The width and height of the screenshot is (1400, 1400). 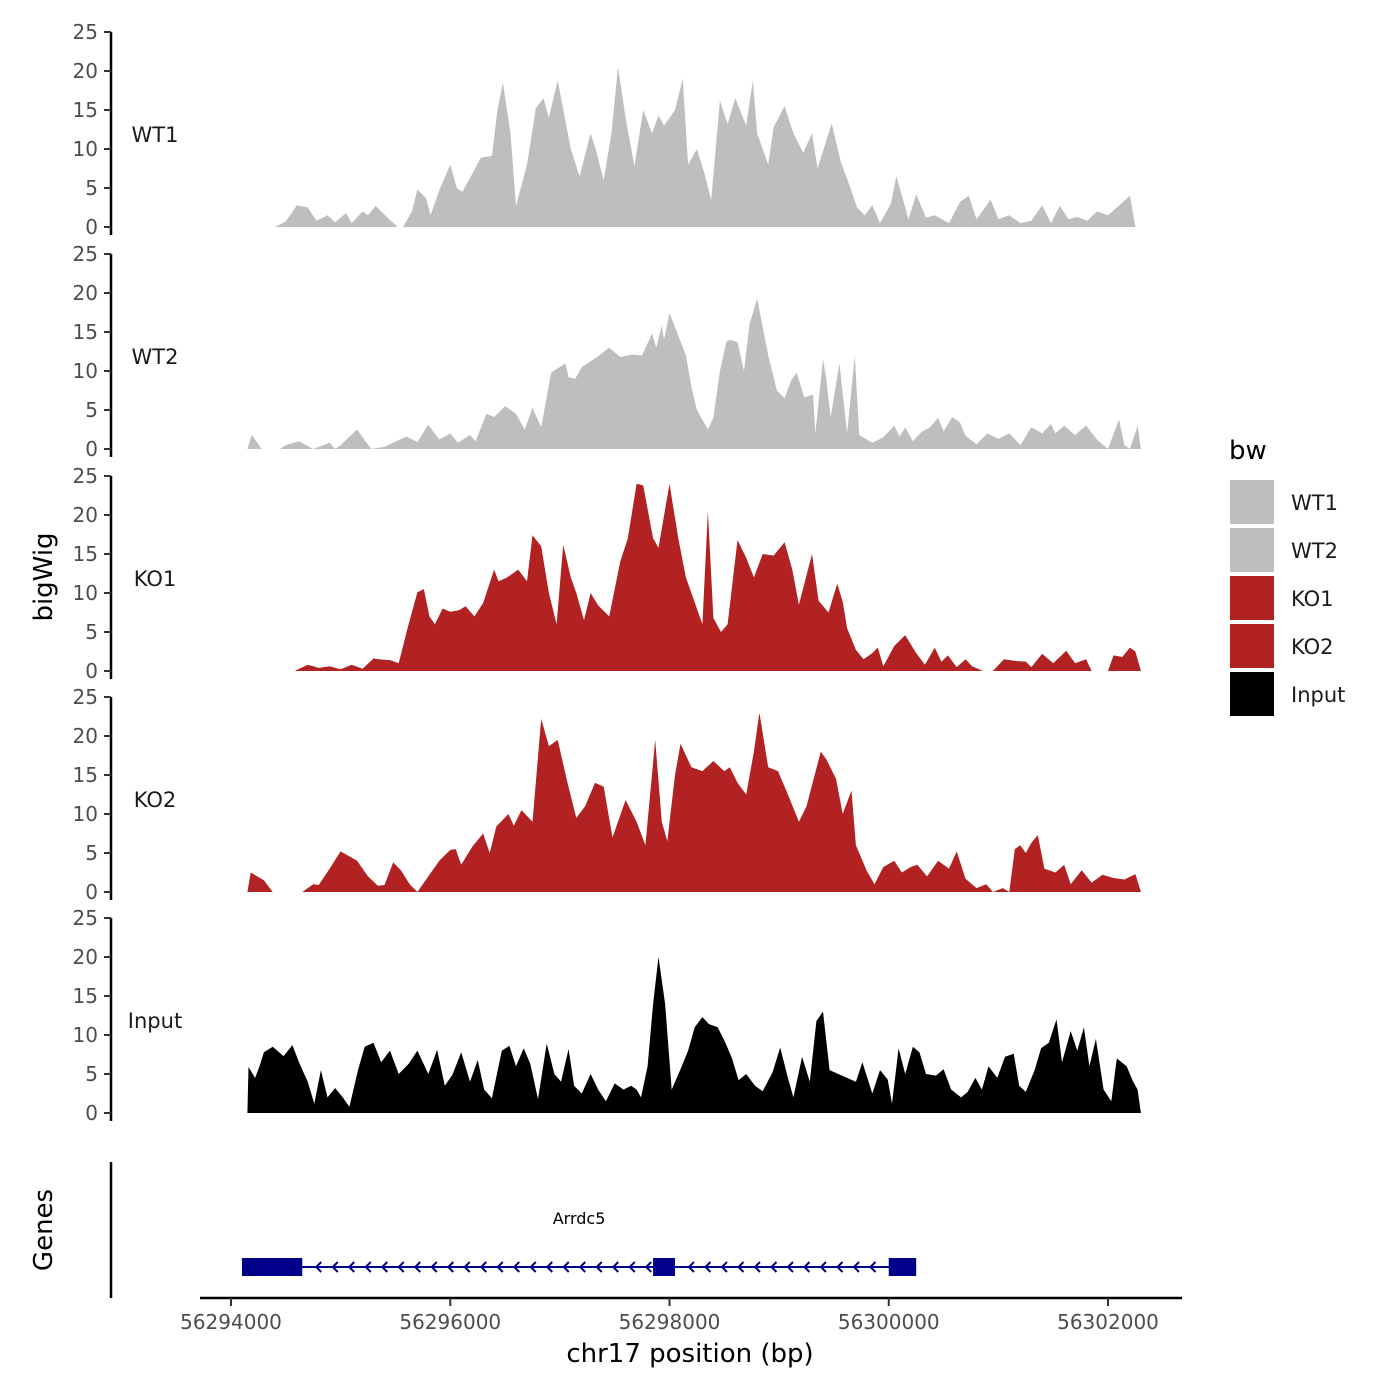 I want to click on track-wt1: 0 5 10 15 20 25 WT1, so click(x=604, y=129).